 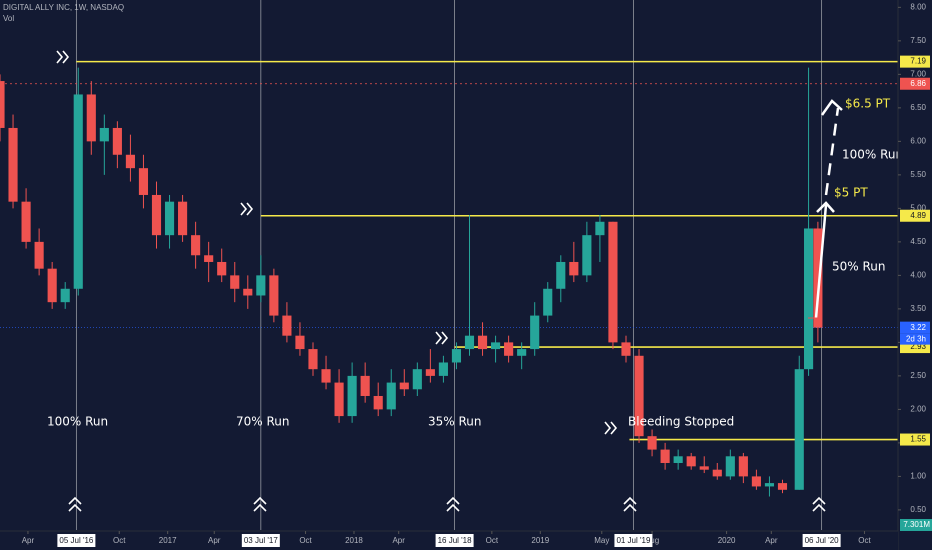 I want to click on price-axis, so click(x=915, y=275).